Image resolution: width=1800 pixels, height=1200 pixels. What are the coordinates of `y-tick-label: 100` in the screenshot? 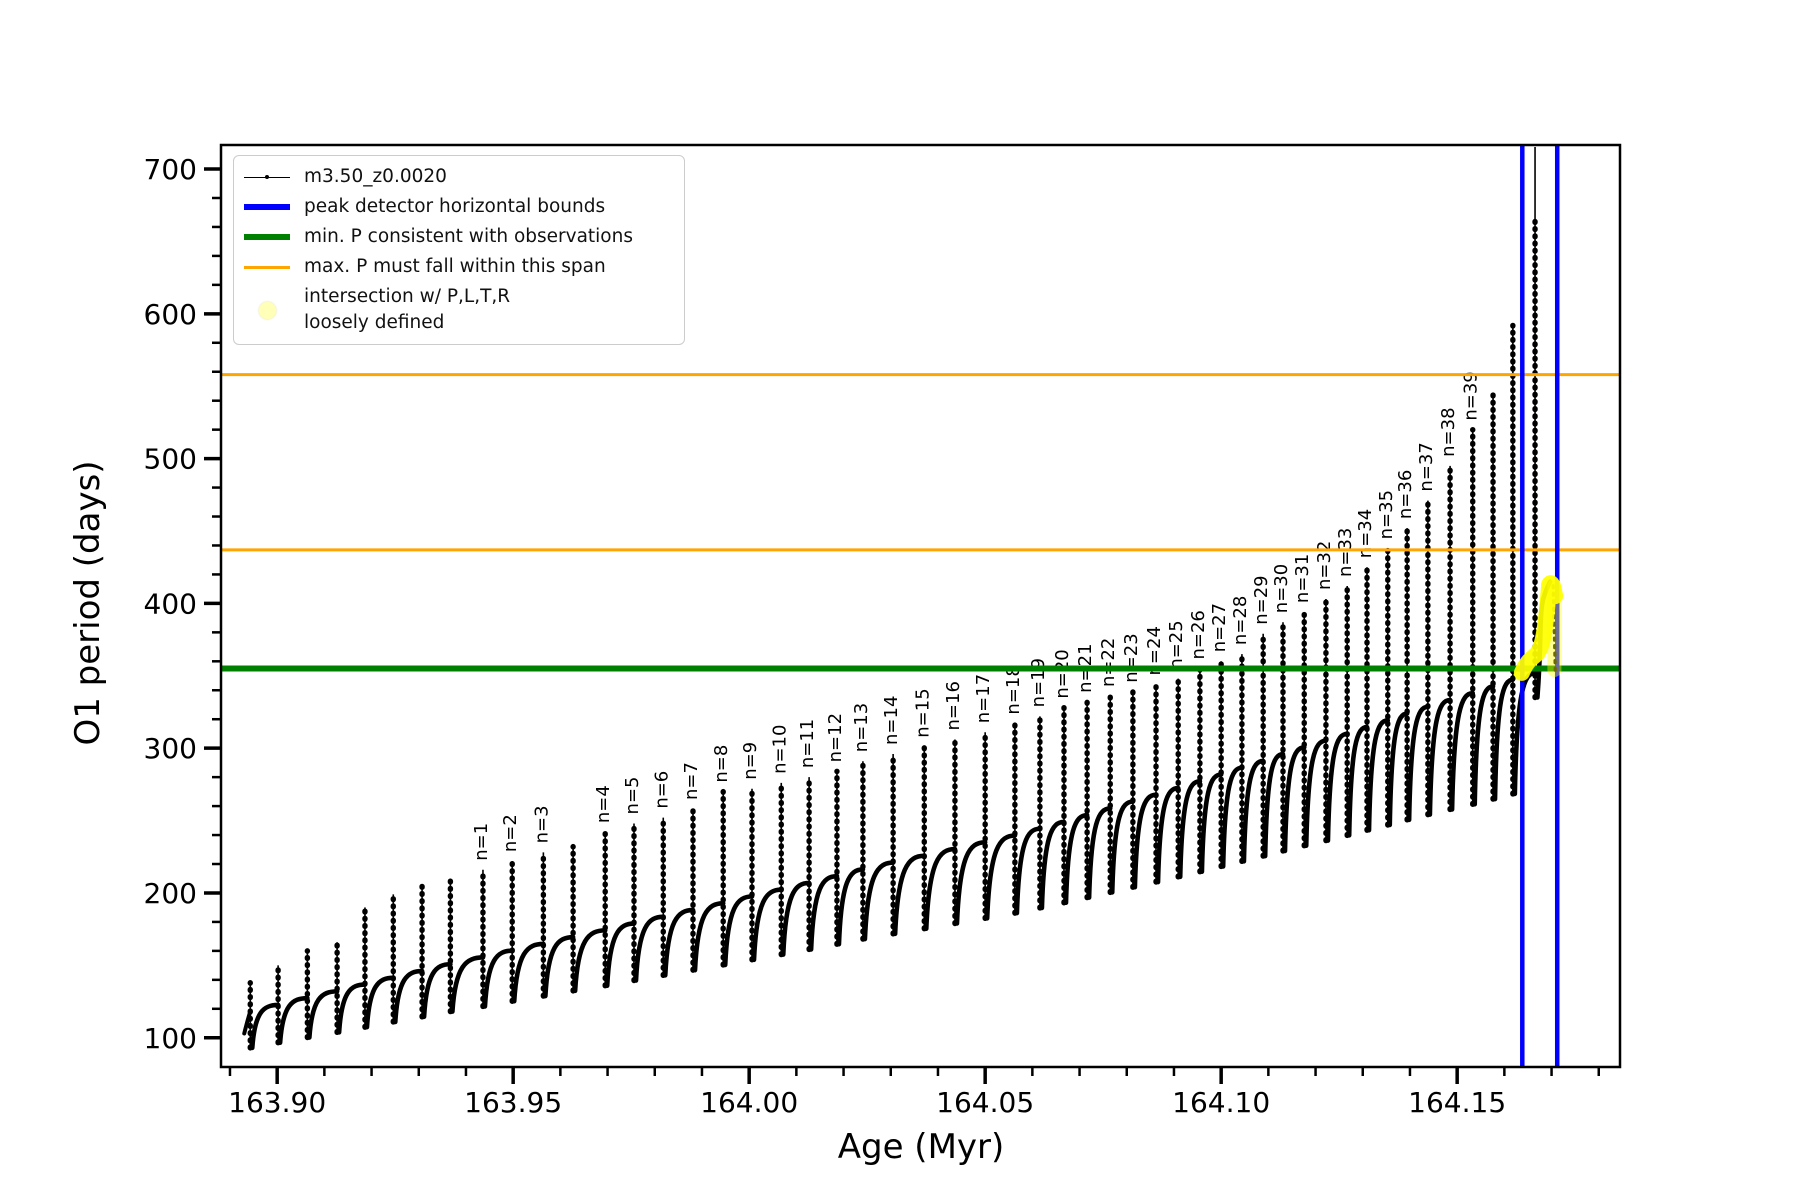 It's located at (170, 1038).